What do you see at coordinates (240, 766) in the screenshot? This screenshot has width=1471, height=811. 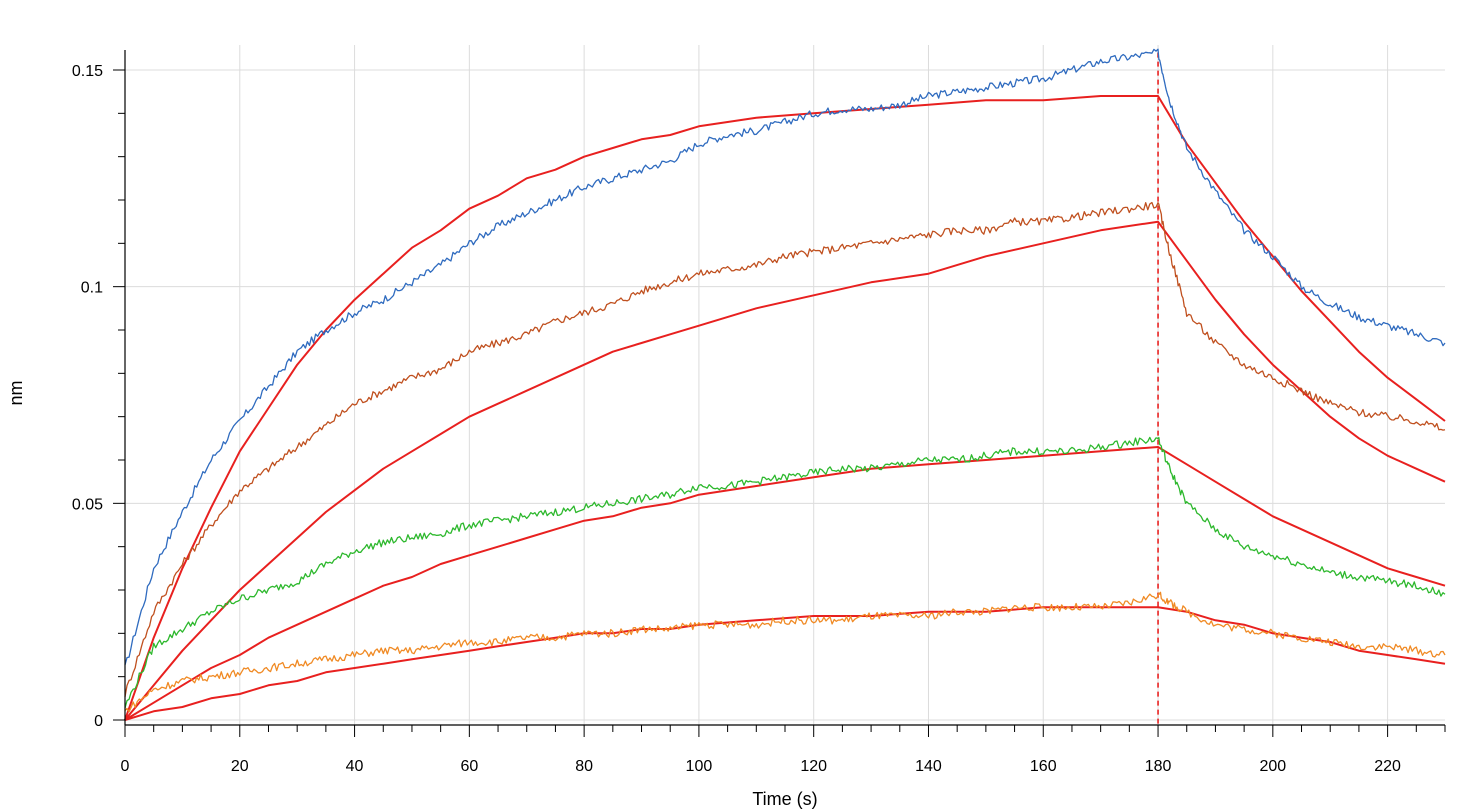 I see `x-tick-label: 20` at bounding box center [240, 766].